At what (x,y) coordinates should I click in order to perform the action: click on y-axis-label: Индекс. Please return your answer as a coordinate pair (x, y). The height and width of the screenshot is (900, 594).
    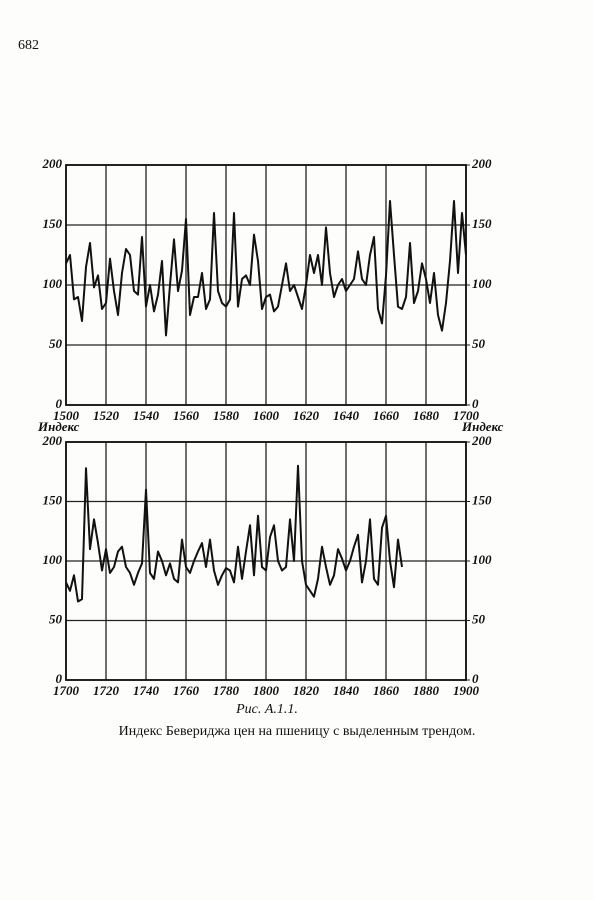
    Looking at the image, I should click on (58, 426).